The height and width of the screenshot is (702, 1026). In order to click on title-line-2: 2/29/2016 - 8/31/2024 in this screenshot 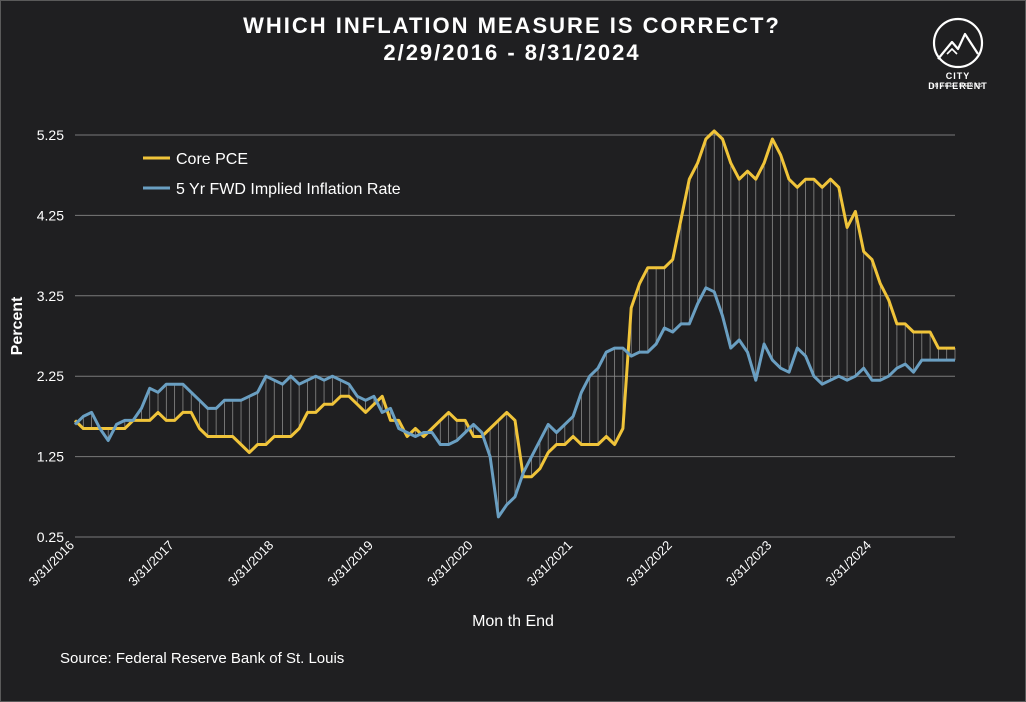, I will do `click(512, 52)`.